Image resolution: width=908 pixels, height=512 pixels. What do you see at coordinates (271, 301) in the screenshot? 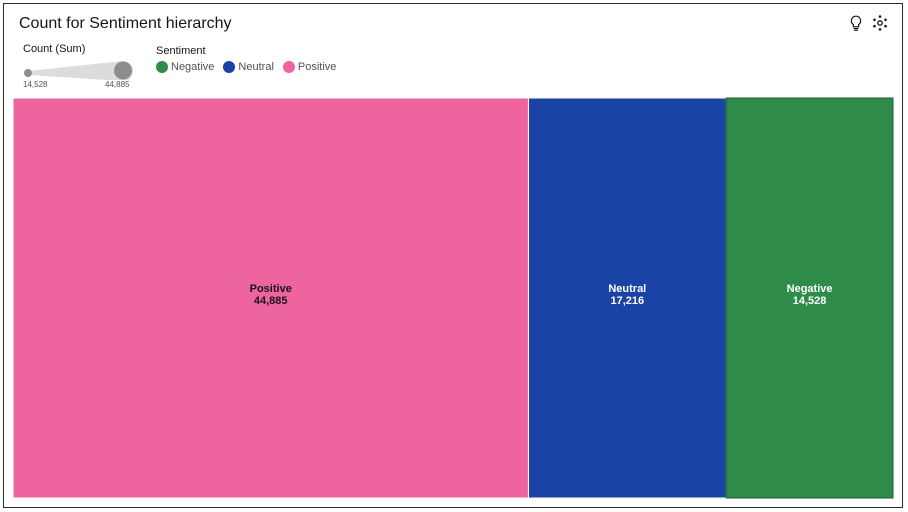
I see `treemap-node-value: 44,885` at bounding box center [271, 301].